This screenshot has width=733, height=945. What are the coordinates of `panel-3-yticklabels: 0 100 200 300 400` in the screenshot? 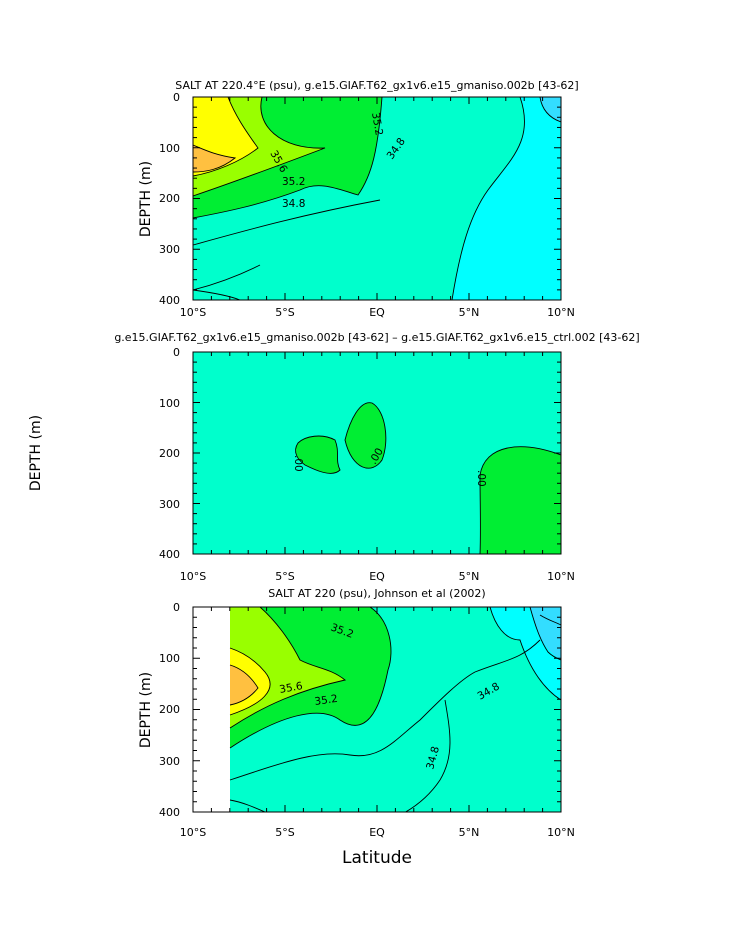 It's located at (169, 710).